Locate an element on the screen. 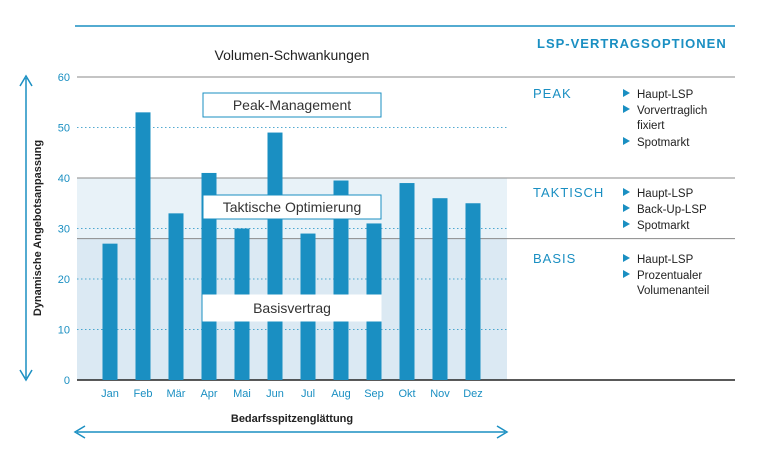  y-tick-20: 20 is located at coordinates (64, 280).